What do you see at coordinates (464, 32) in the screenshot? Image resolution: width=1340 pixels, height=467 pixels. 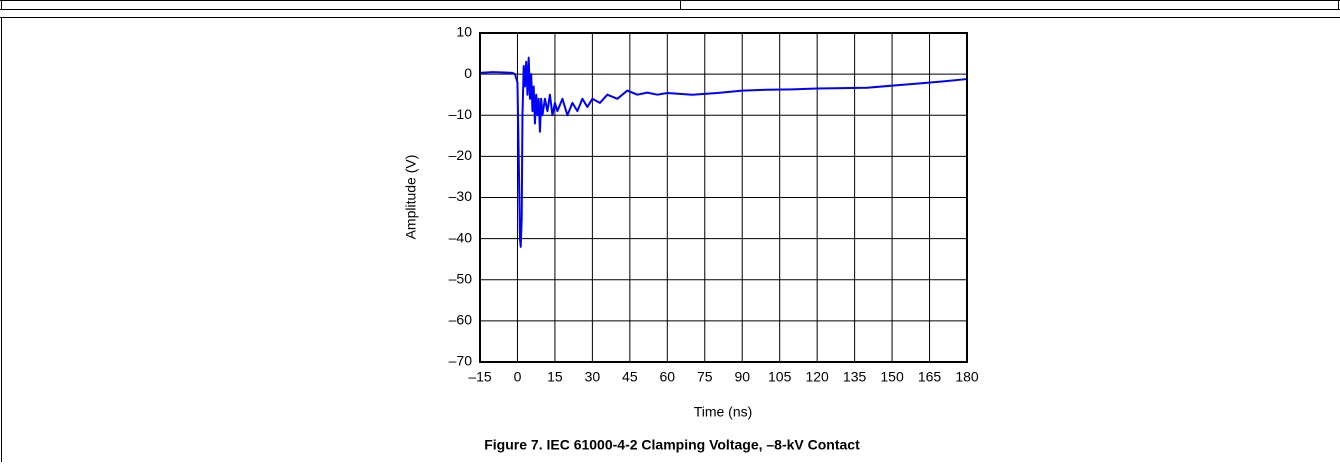 I see `y-tick-label: 10` at bounding box center [464, 32].